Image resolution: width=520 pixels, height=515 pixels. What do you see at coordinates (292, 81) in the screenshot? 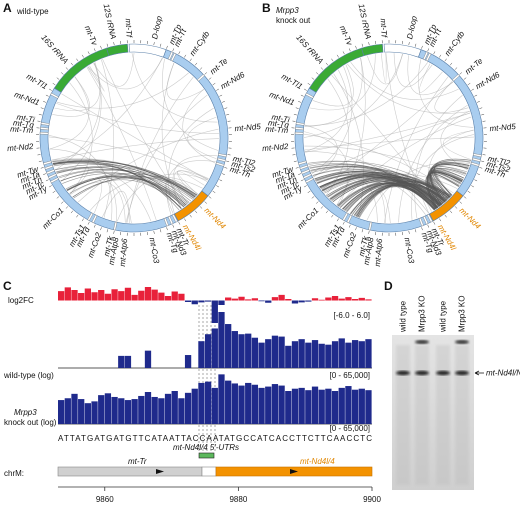
I see `gene-label: mt-Tl1` at bounding box center [292, 81].